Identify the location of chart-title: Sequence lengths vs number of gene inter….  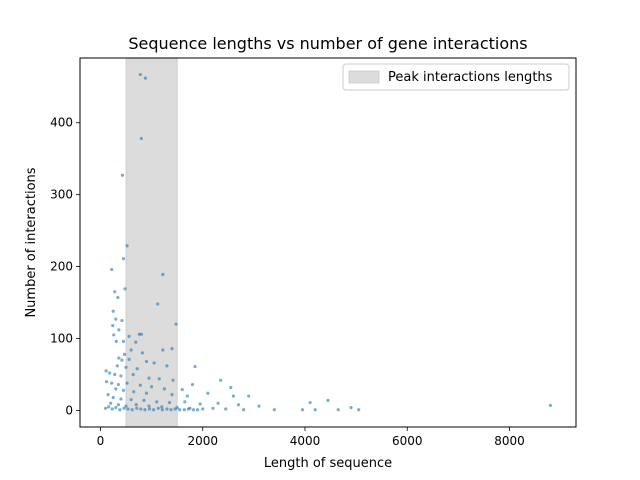
(327, 43).